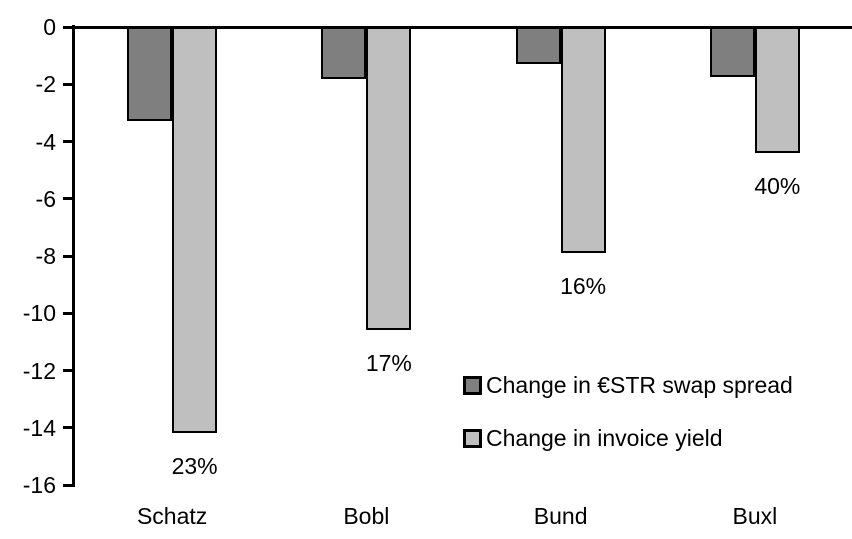  Describe the element at coordinates (472, 385) in the screenshot. I see `legend-swatch-swap-spread` at that location.